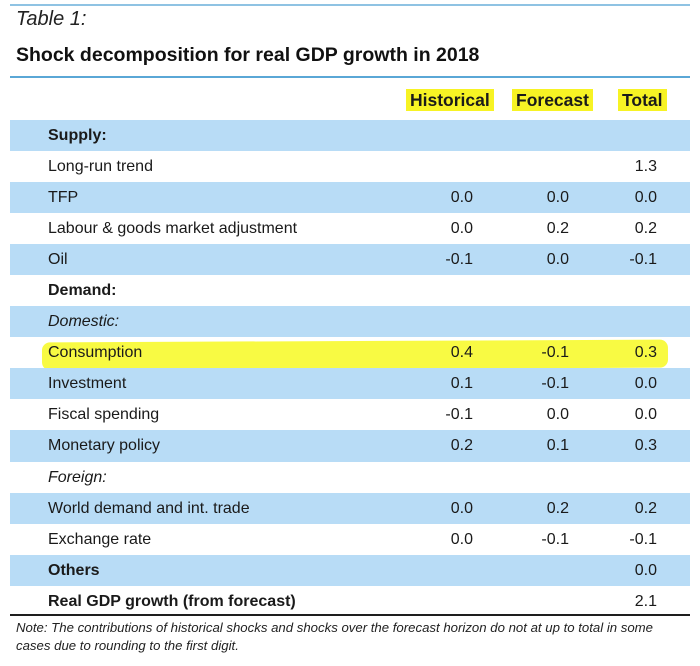  Describe the element at coordinates (350, 601) in the screenshot. I see `table-row-real-gdp-growth: Real GDP growth (from forecast) 2.1` at that location.